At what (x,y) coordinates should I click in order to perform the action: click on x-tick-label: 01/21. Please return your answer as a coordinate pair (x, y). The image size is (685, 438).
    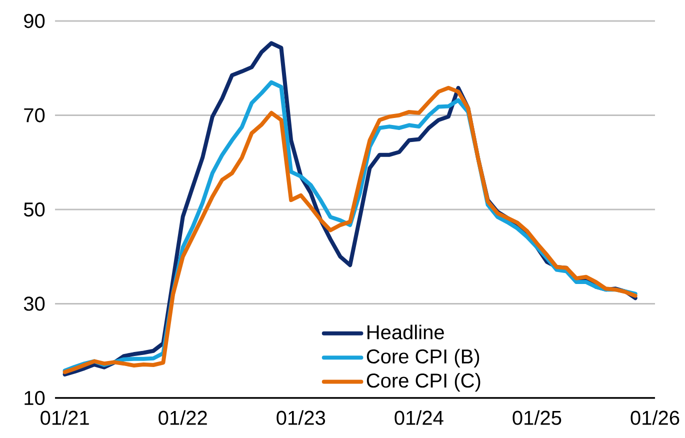
    Looking at the image, I should click on (64, 417).